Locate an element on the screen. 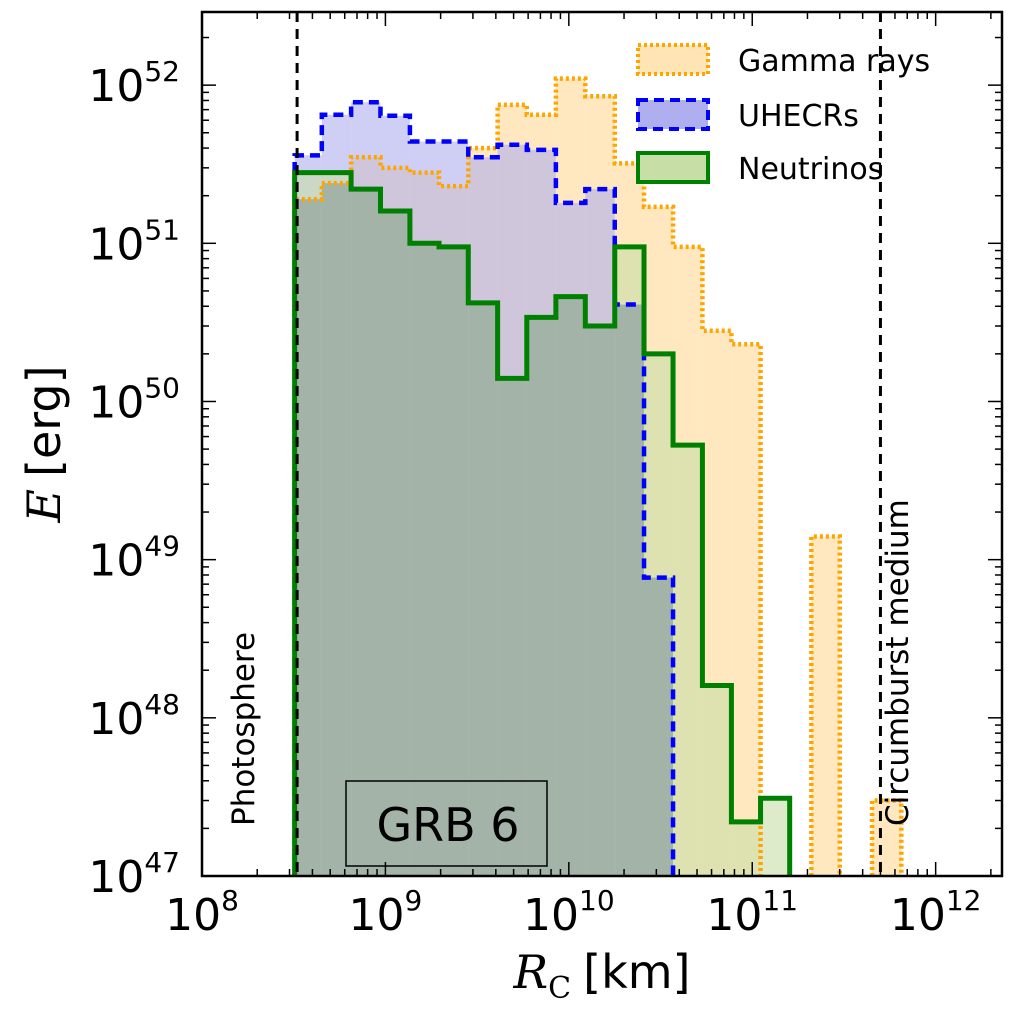 The image size is (1014, 1011). legend-swatch-gamma-rays is located at coordinates (673, 59).